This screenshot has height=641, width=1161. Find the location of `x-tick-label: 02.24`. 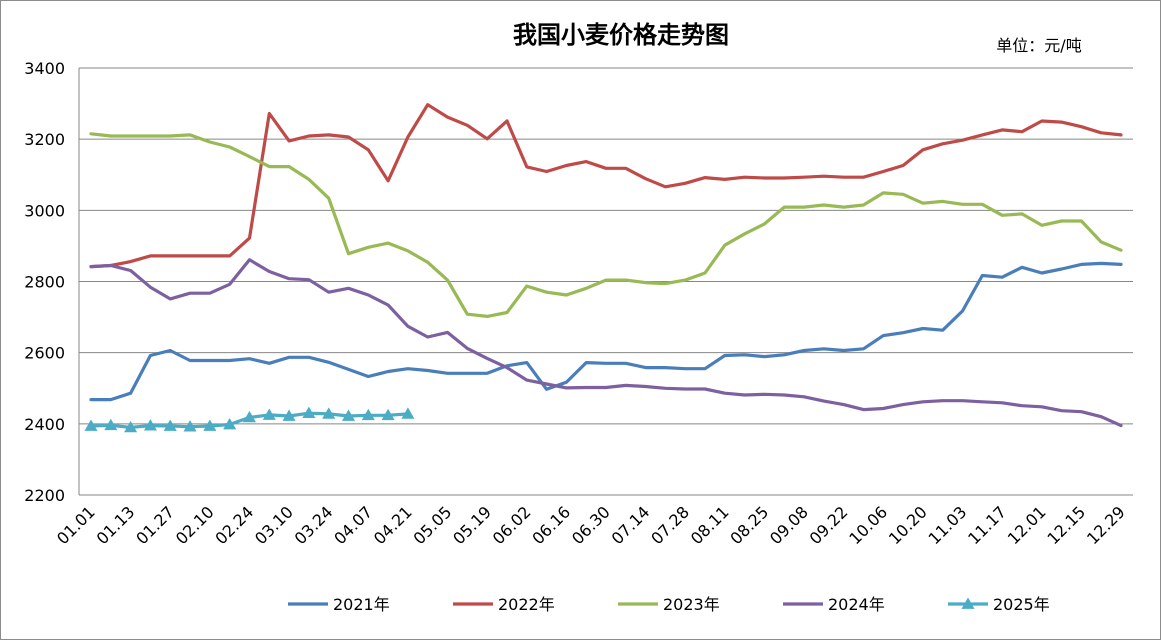

x-tick-label: 02.24 is located at coordinates (234, 525).